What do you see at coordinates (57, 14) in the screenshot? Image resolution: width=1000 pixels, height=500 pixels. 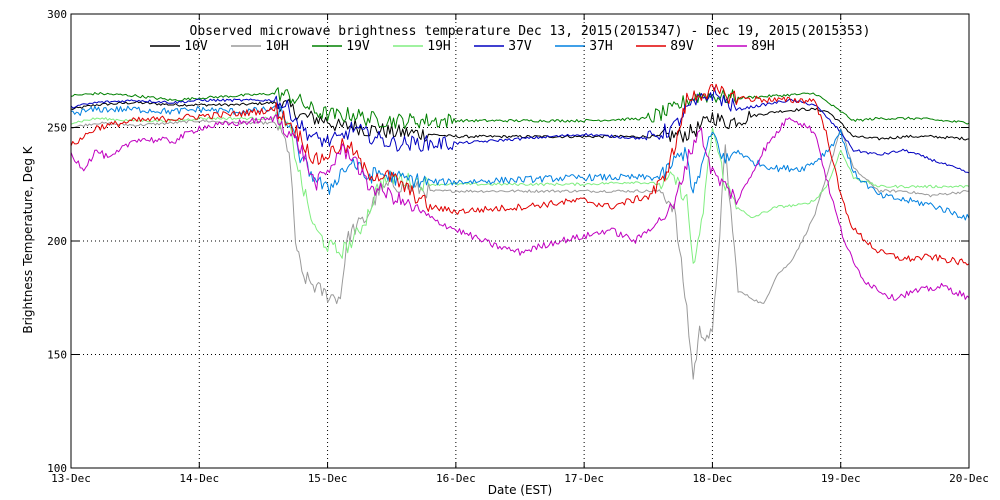 I see `y-tick-label: 300` at bounding box center [57, 14].